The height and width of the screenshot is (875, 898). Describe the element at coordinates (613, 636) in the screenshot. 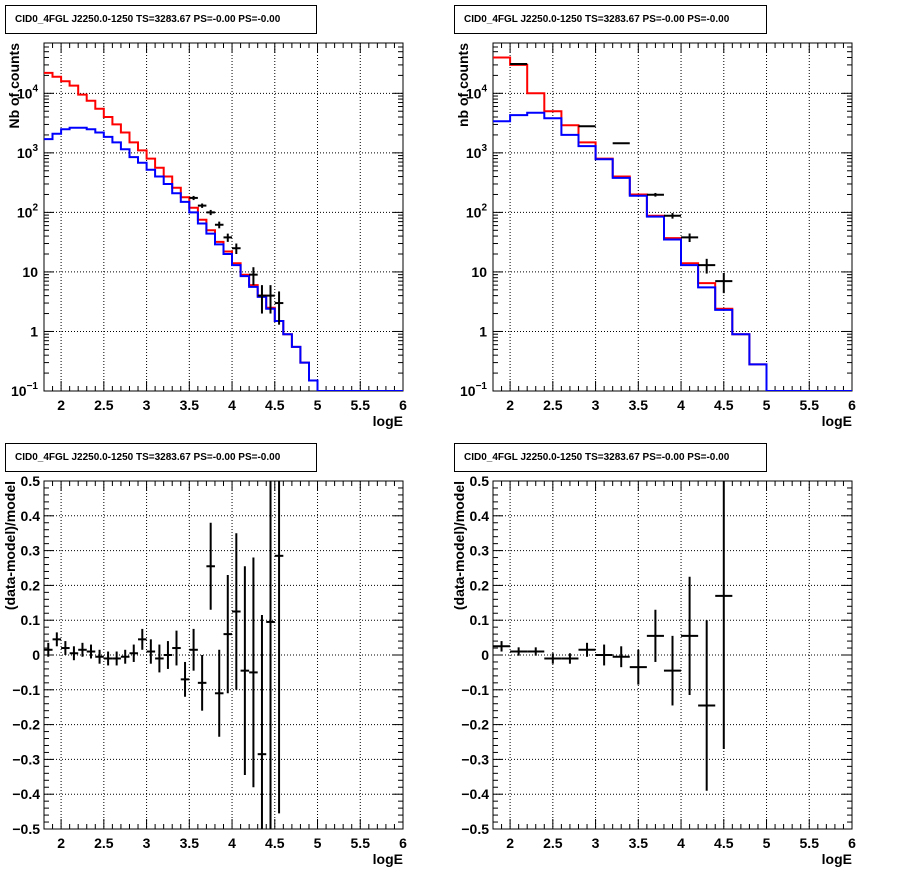

I see `data-layer` at that location.